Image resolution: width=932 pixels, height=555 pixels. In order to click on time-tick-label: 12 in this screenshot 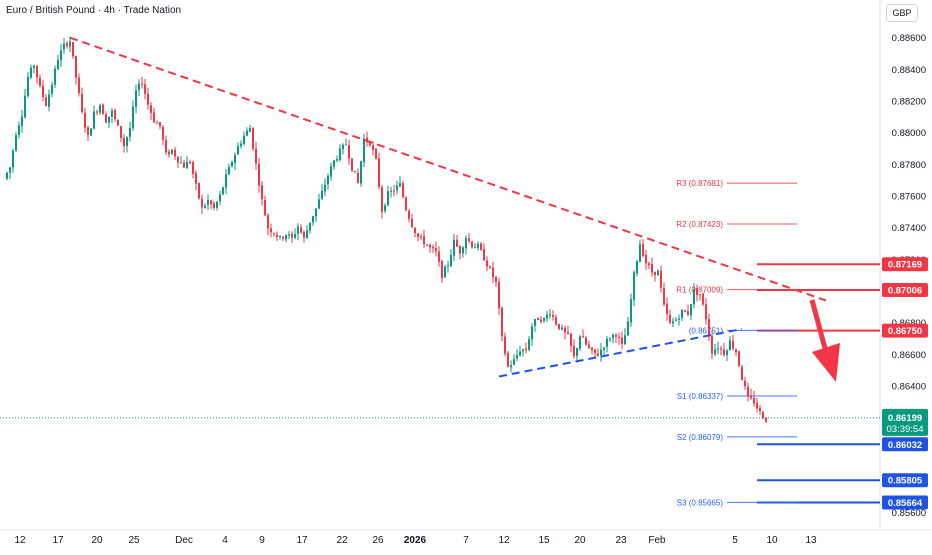, I will do `click(504, 540)`.